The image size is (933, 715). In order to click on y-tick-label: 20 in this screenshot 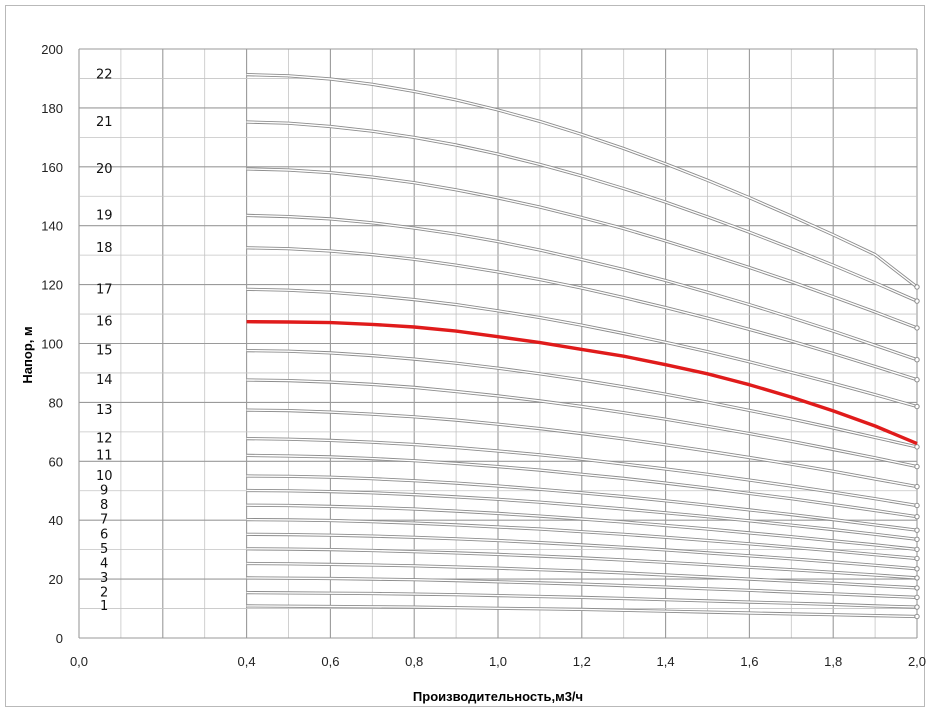, I will do `click(56, 579)`.